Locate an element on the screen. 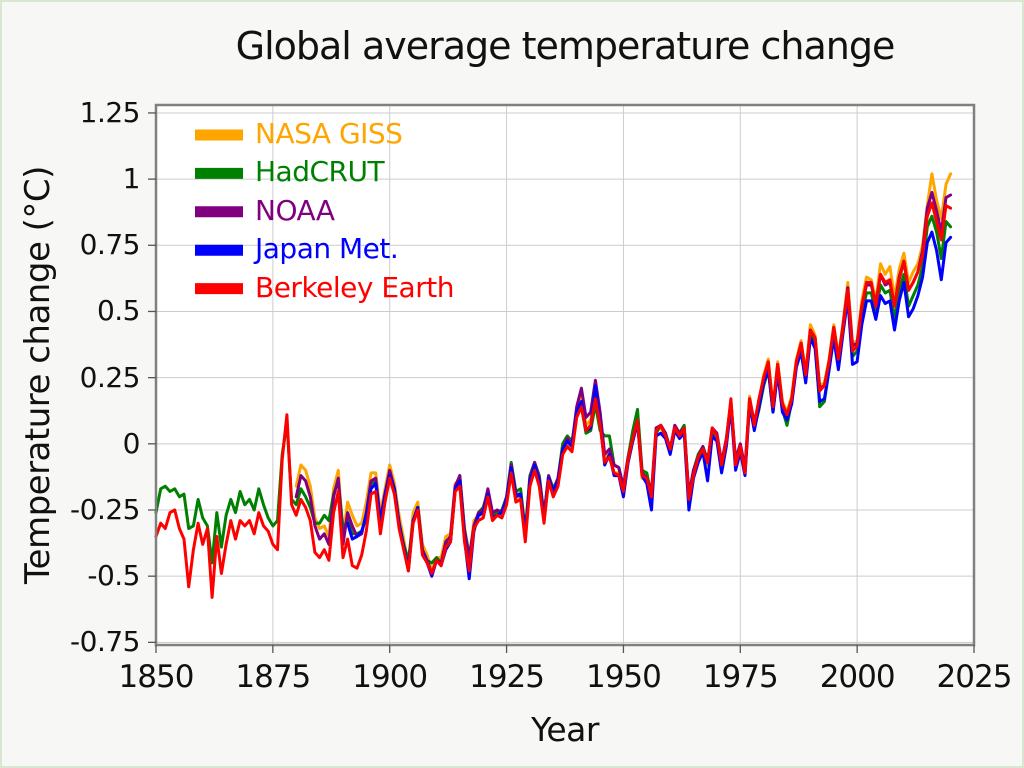 The image size is (1024, 768). x-axis-label: Year is located at coordinates (565, 729).